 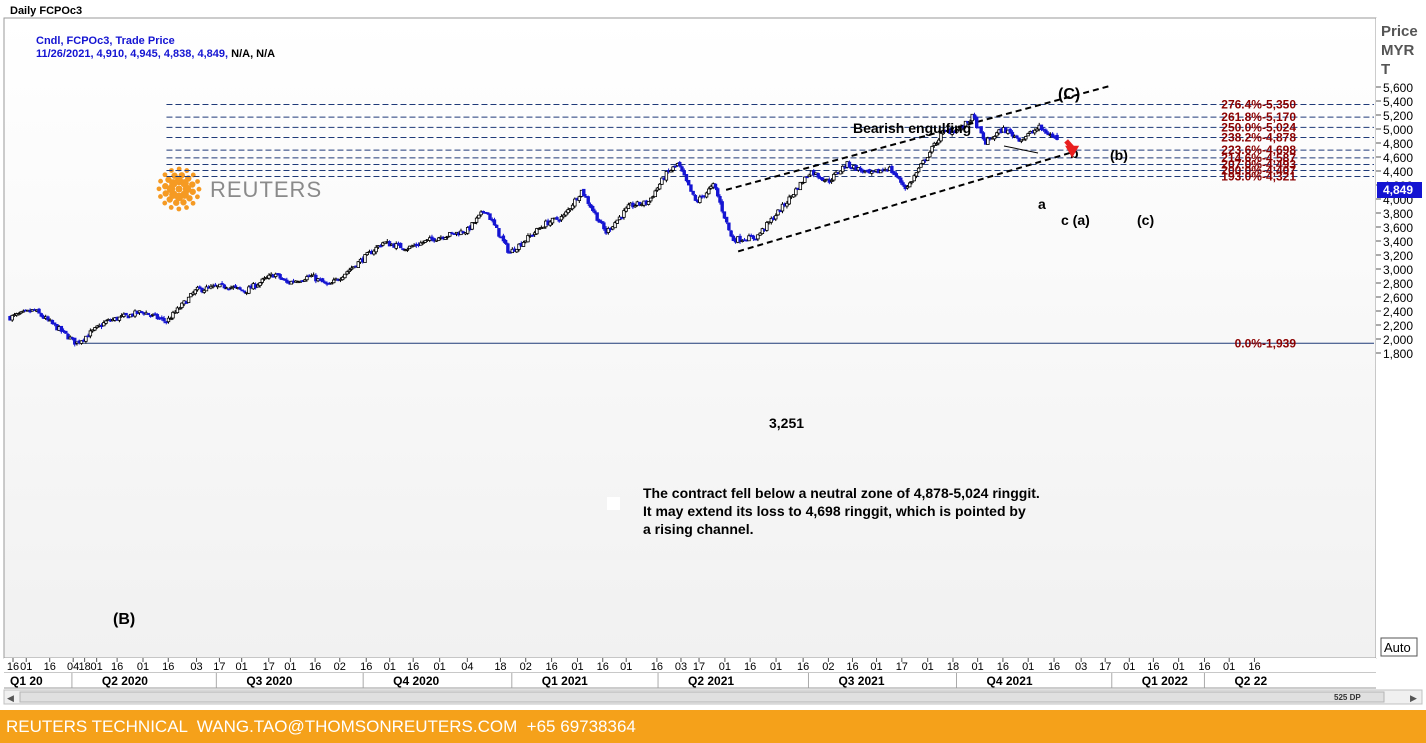 I want to click on price-tick-label: 3,000, so click(x=1398, y=270).